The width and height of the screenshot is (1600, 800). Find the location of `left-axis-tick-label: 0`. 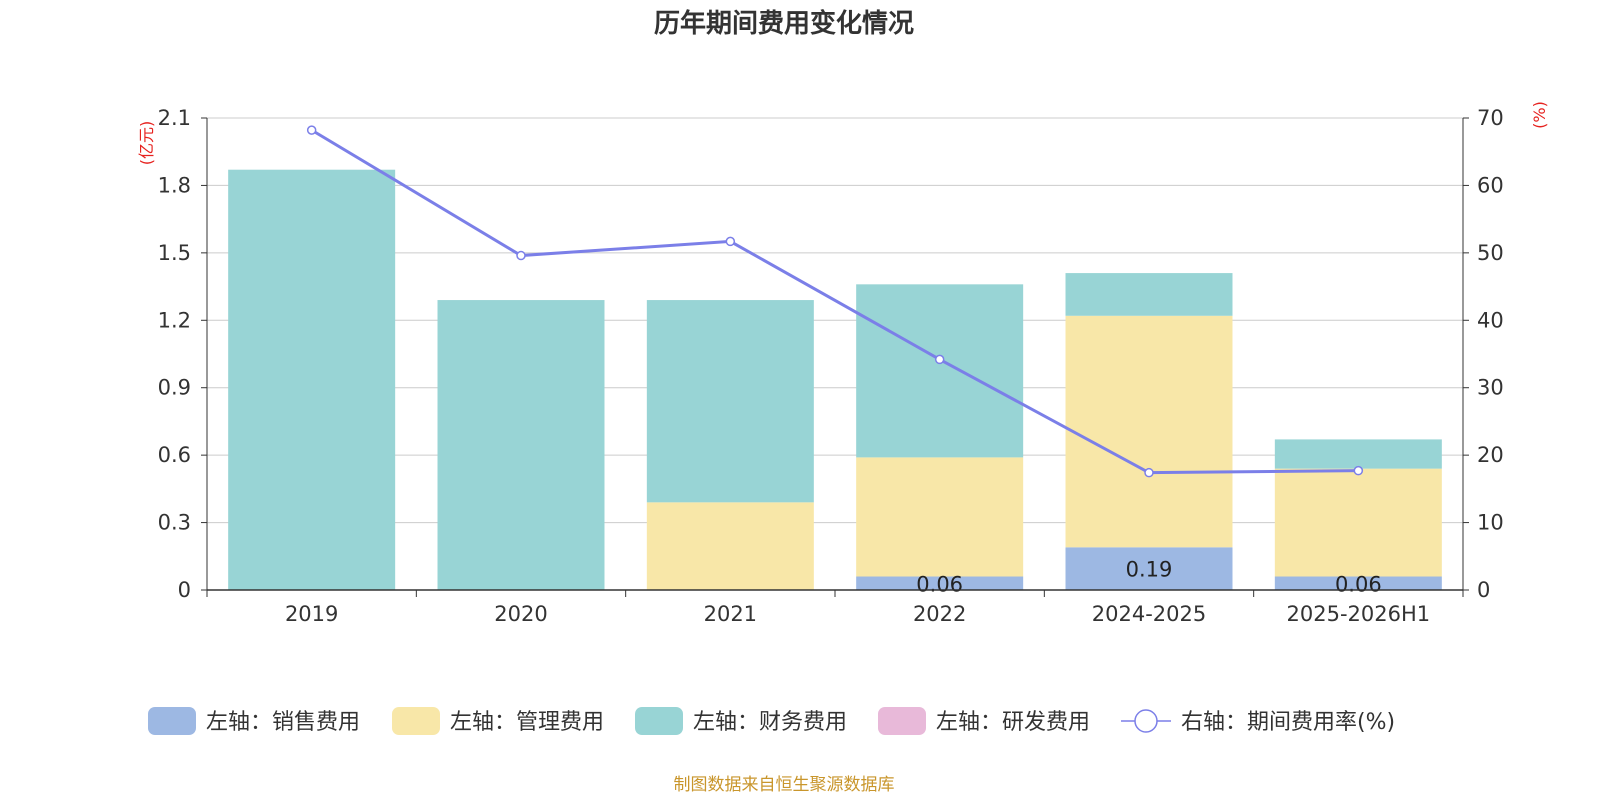

left-axis-tick-label: 0 is located at coordinates (184, 590).